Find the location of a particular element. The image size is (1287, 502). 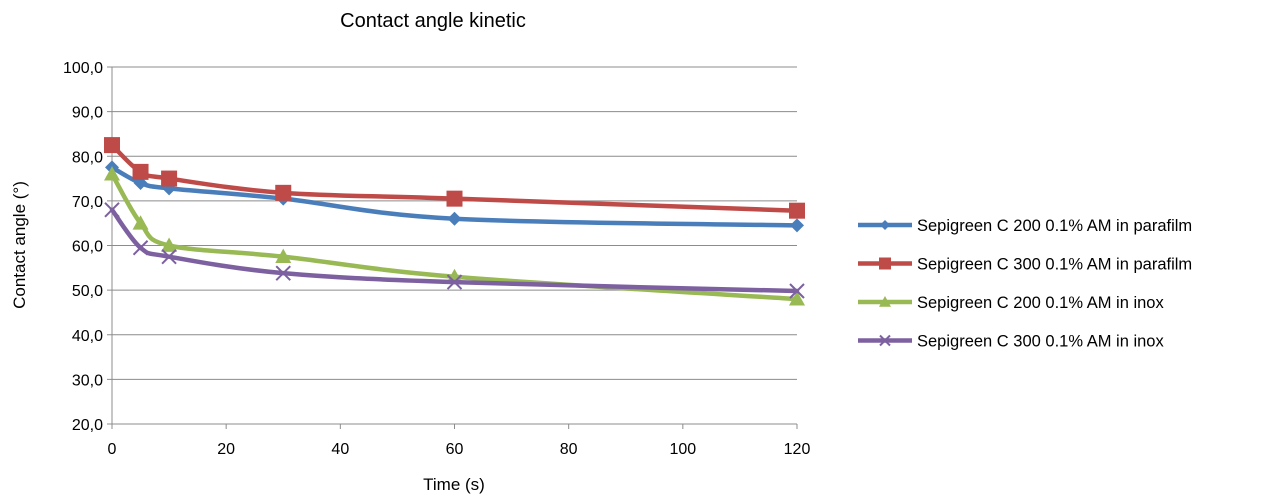

x-tick-label: 120 is located at coordinates (797, 449).